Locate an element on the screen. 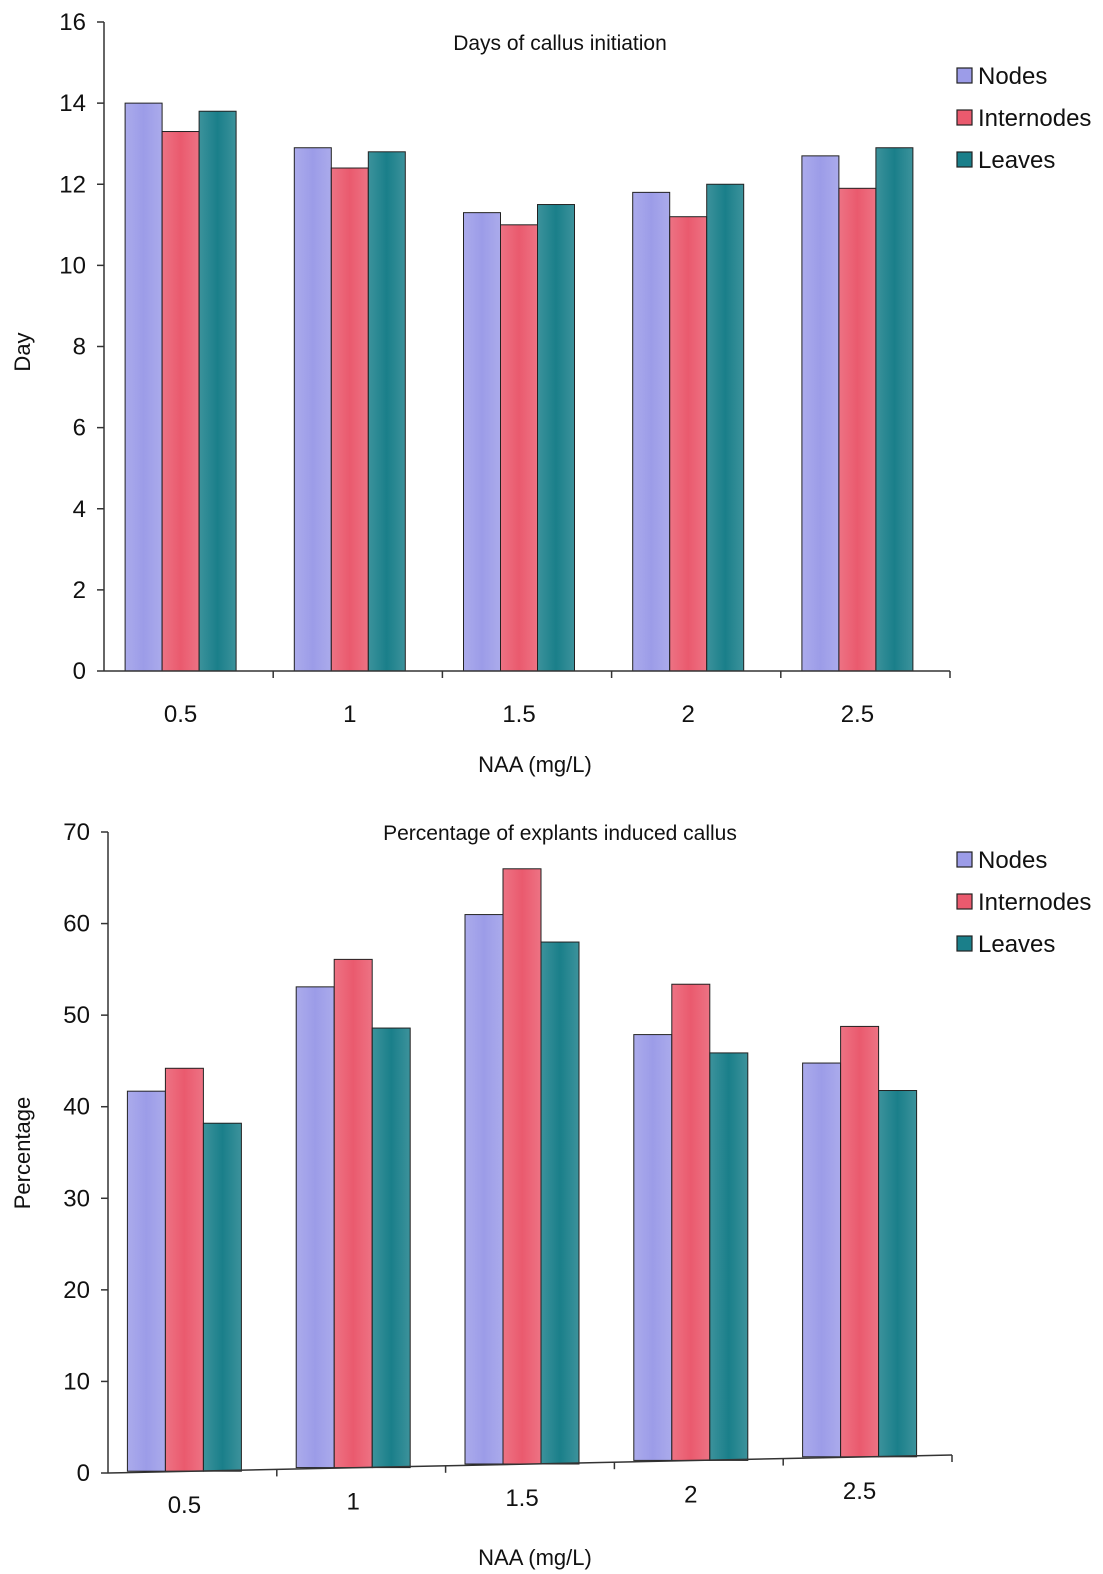 The image size is (1103, 1574). y-ticks-group: 0 2 4 6 8 10 12 14 16 is located at coordinates (81, 347).